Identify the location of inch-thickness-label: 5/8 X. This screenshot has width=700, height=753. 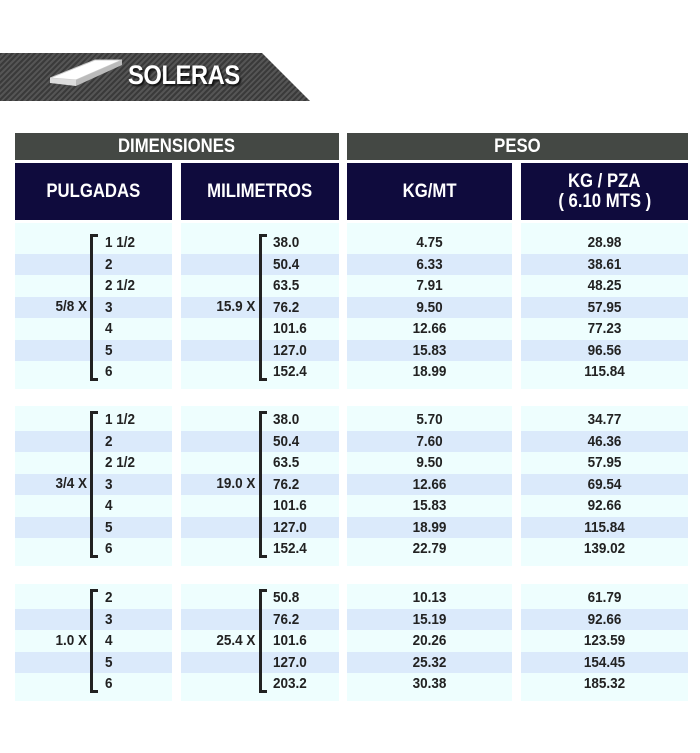
(71, 307).